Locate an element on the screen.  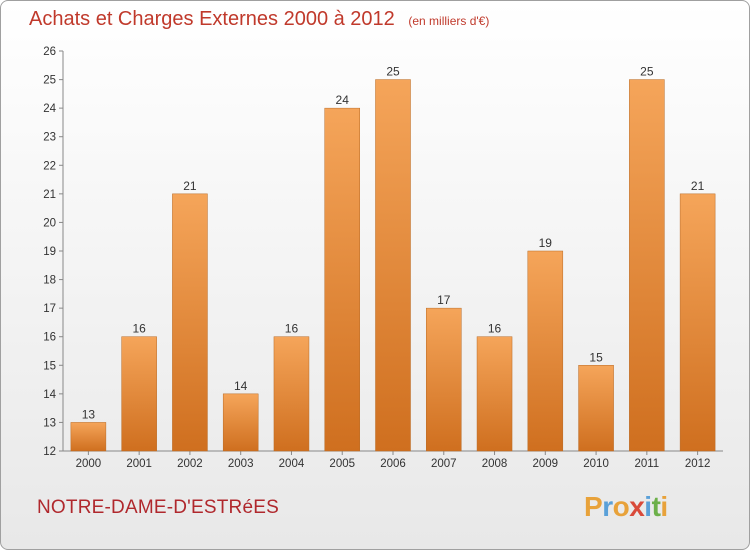
y-tick-label: 12 is located at coordinates (49, 452).